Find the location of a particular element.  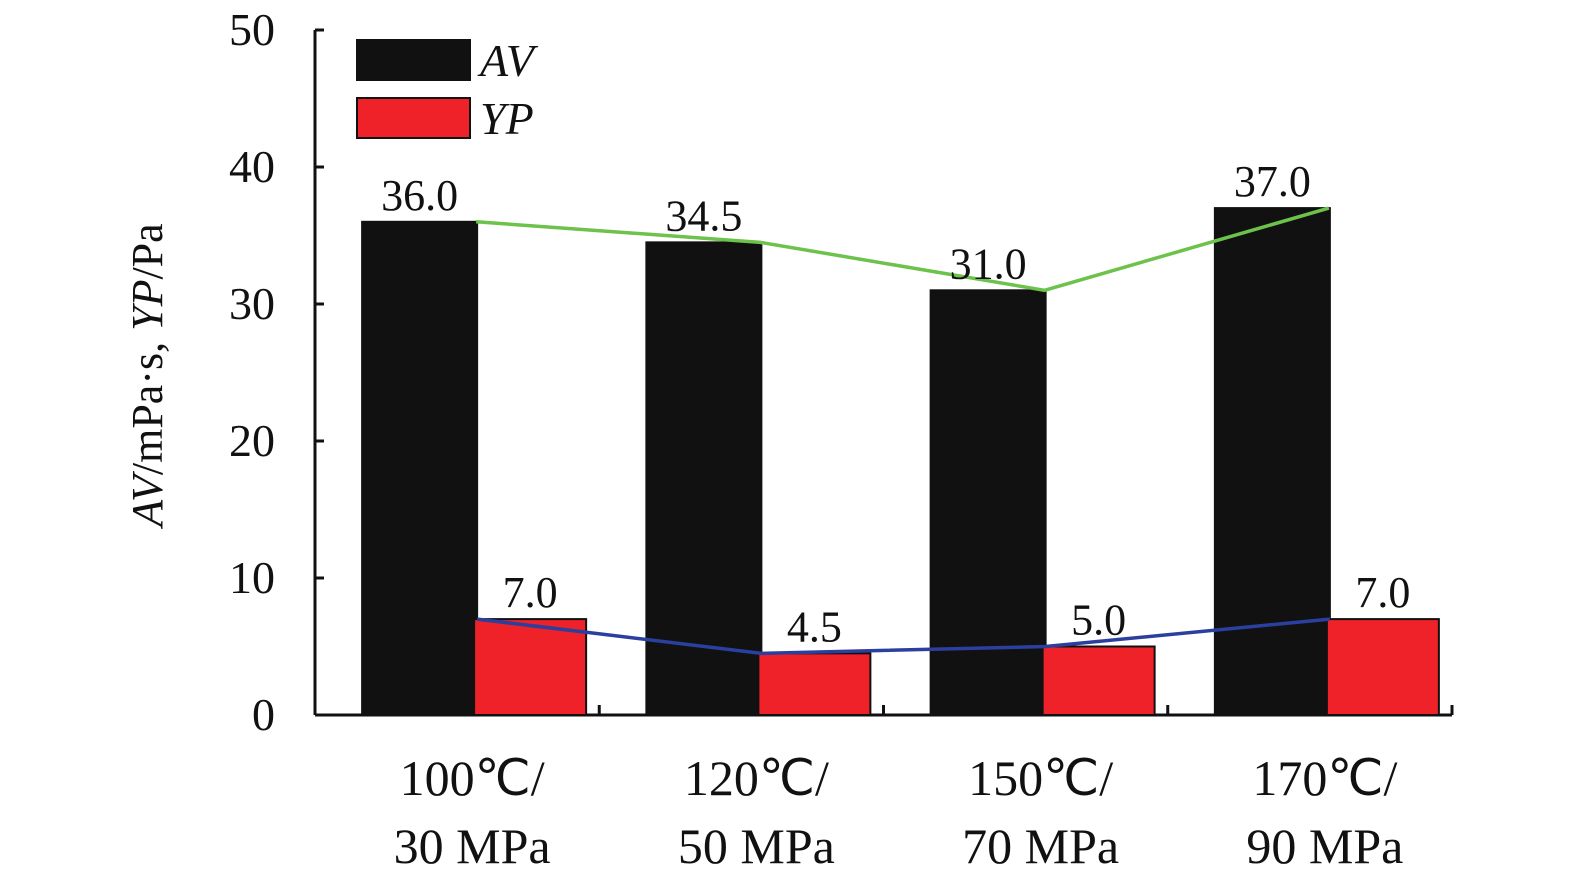

y-tick-label: 0 is located at coordinates (263, 714).